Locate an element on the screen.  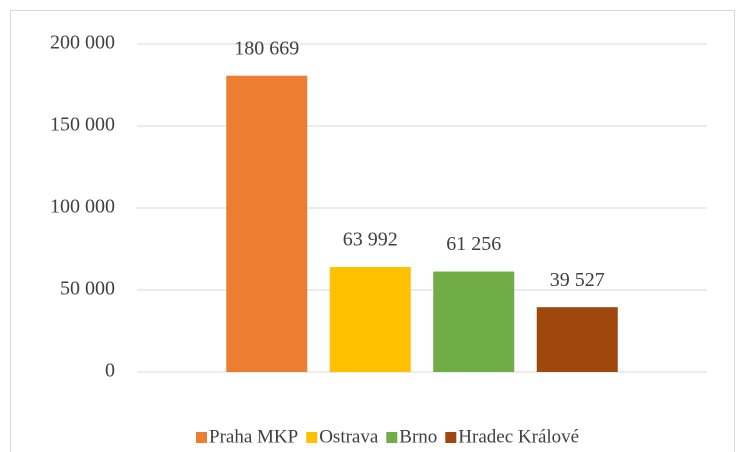
y-tick-label: 200 000 is located at coordinates (82, 43).